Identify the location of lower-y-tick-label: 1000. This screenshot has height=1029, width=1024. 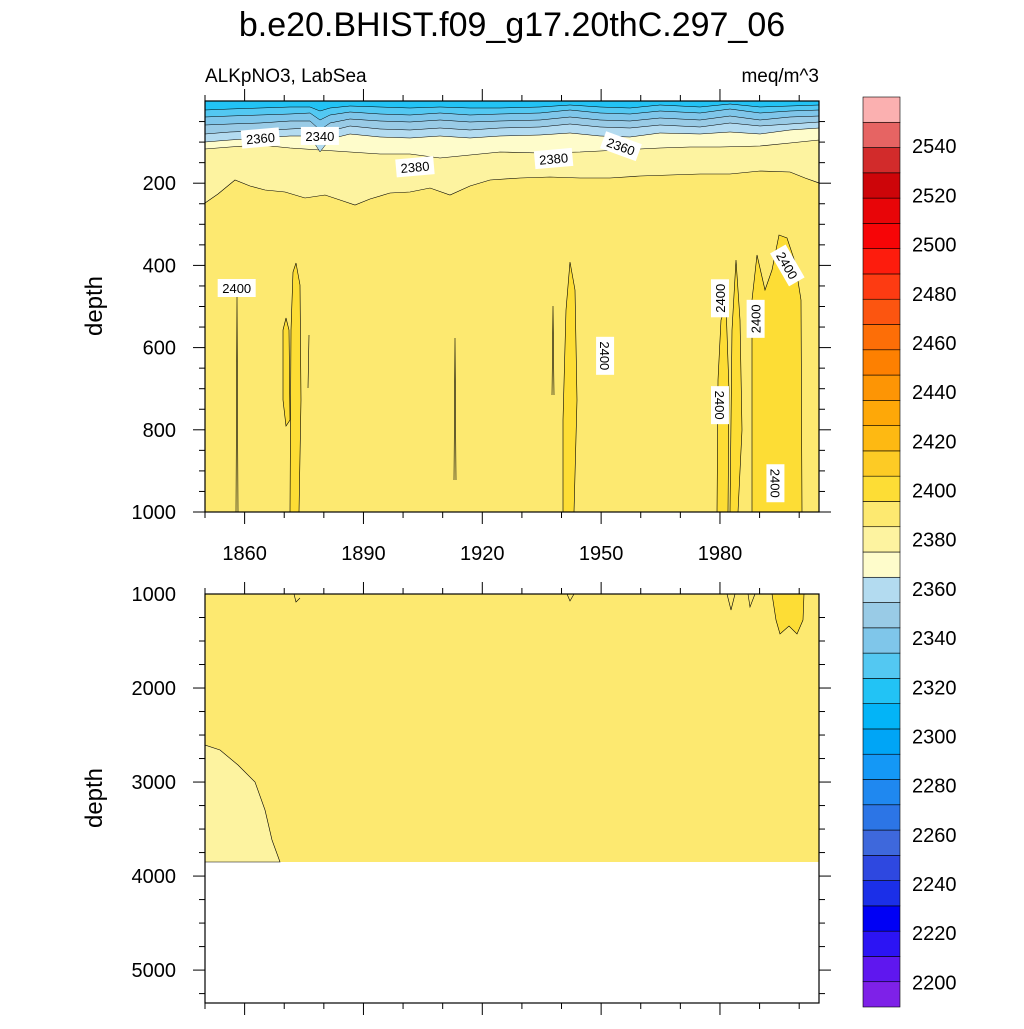
(154, 595).